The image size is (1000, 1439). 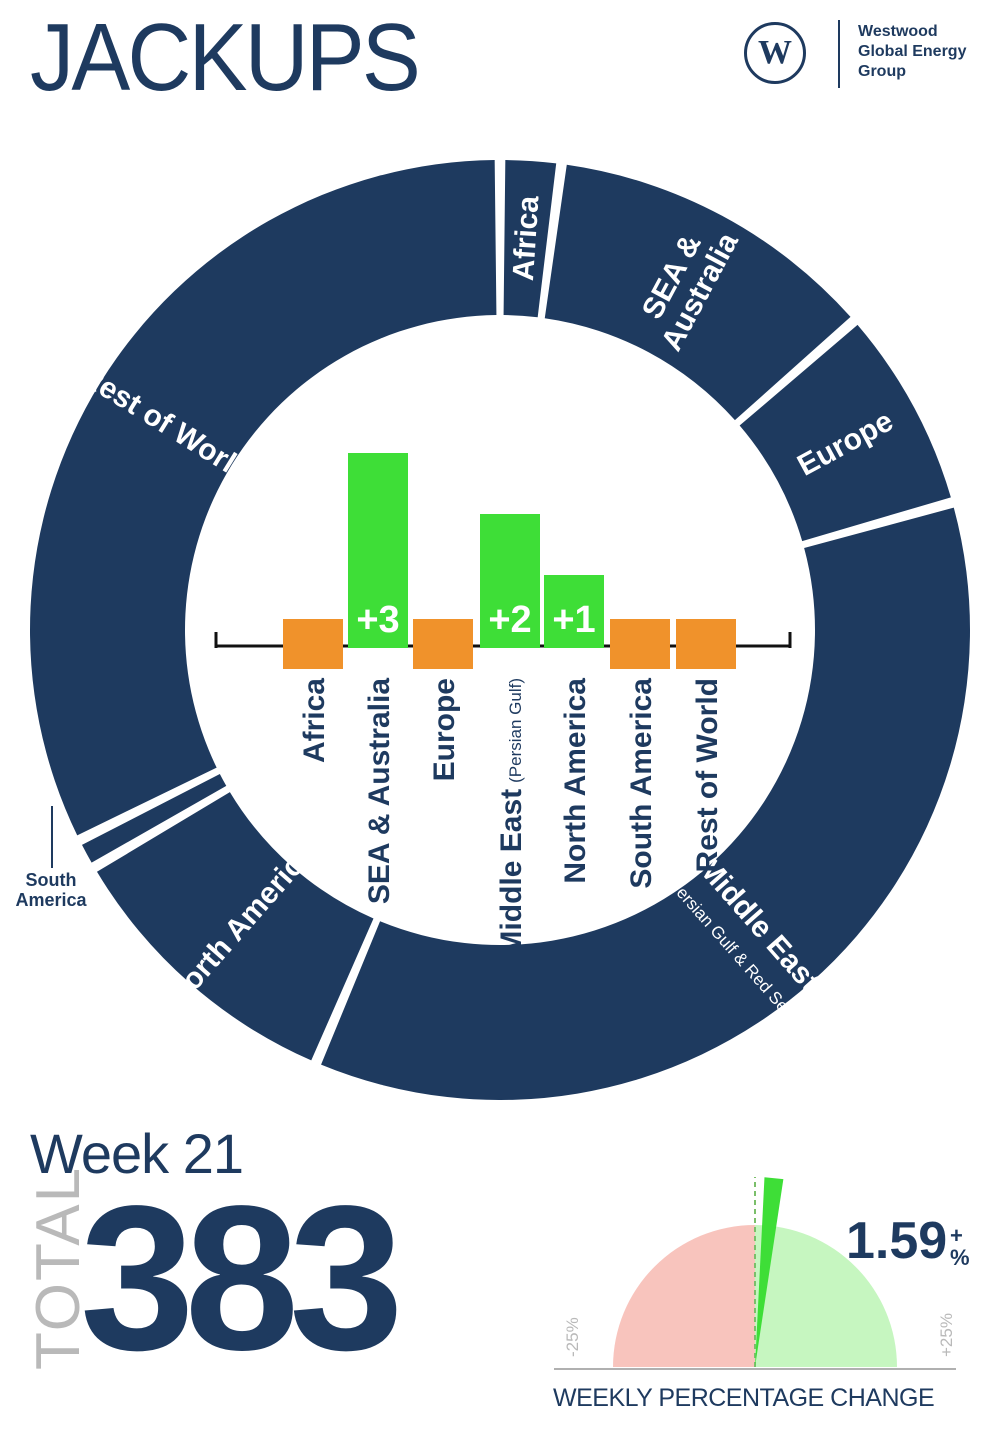 I want to click on westwood-logo: W Westwood Global Energy Group, so click(x=864, y=56).